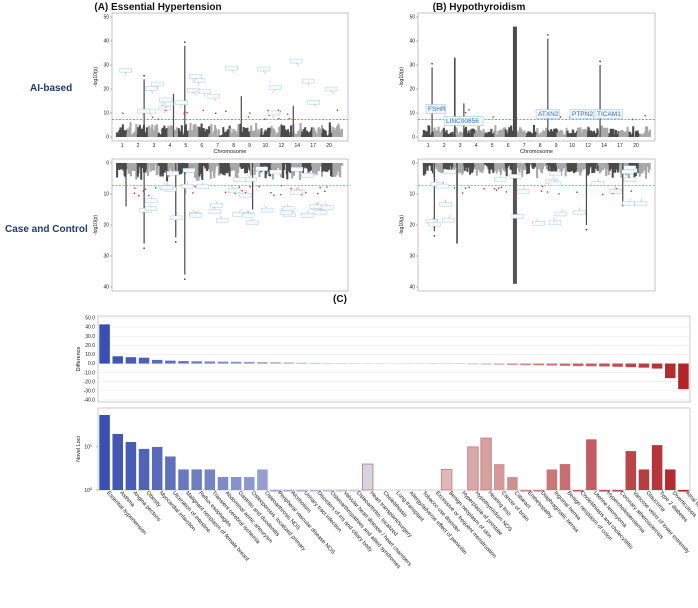 The width and height of the screenshot is (698, 608). I want to click on plot-frame, so click(230, 225).